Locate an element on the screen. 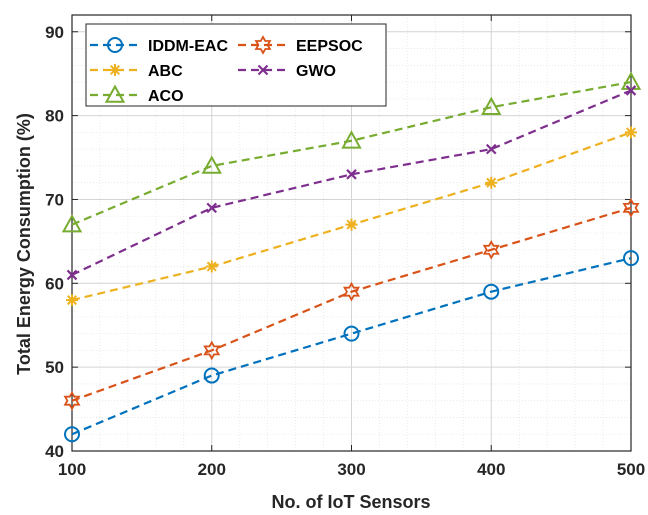 This screenshot has height=515, width=648. legend: IDDM-EAC ABC ACO EEPSOC GWO is located at coordinates (236, 65).